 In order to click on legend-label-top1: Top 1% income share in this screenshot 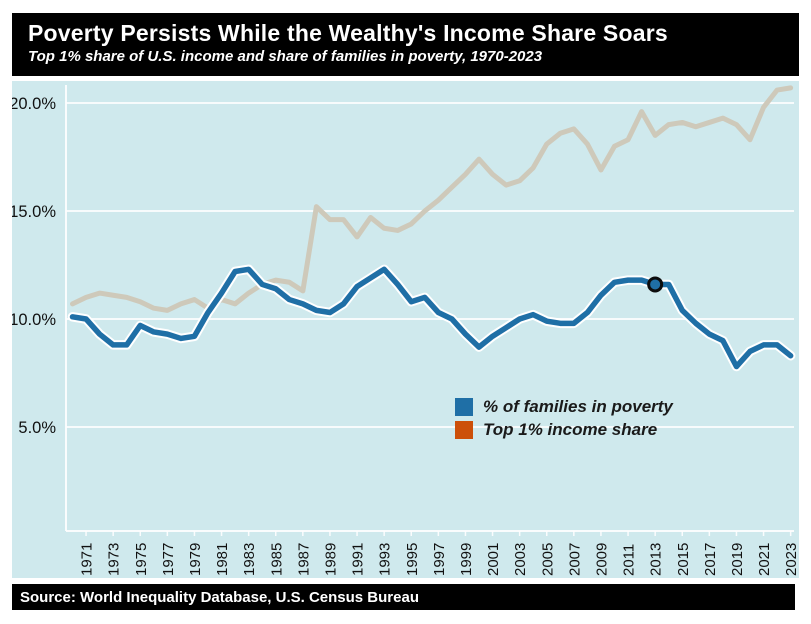, I will do `click(570, 429)`.